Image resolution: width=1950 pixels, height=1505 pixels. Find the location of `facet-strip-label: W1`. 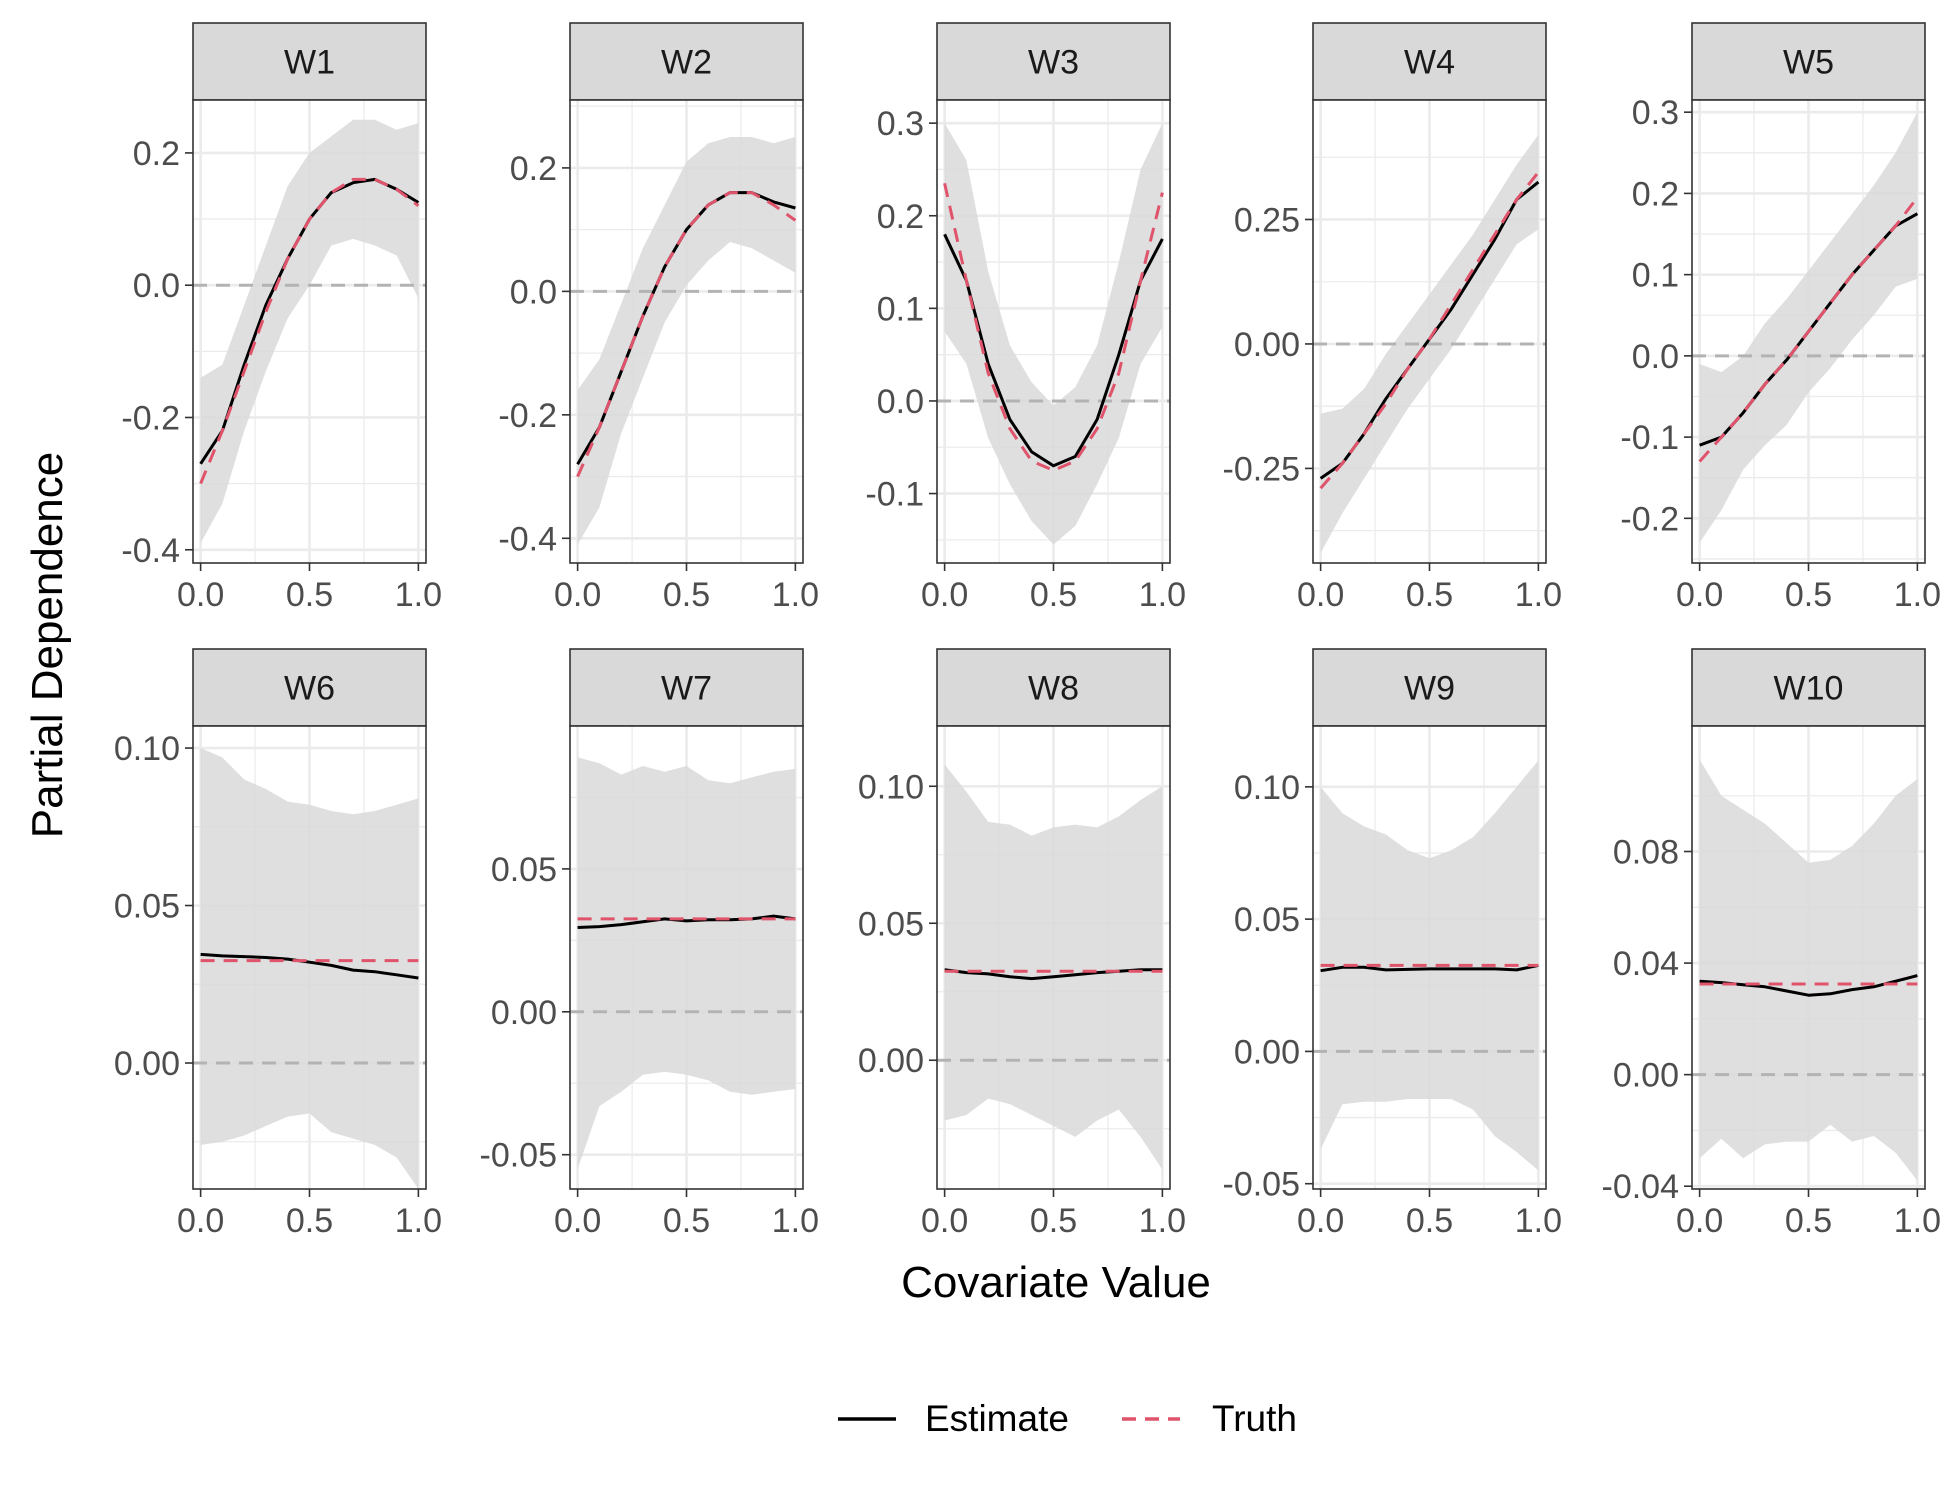

facet-strip-label: W1 is located at coordinates (309, 63).